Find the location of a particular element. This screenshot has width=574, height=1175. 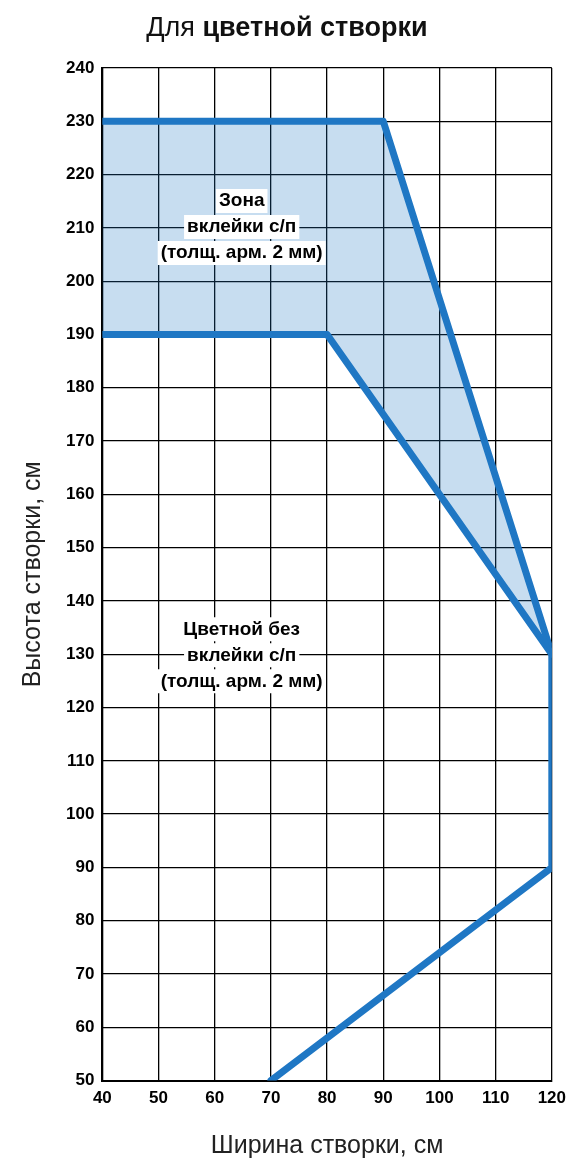

y-tick-label: 140 is located at coordinates (80, 600).